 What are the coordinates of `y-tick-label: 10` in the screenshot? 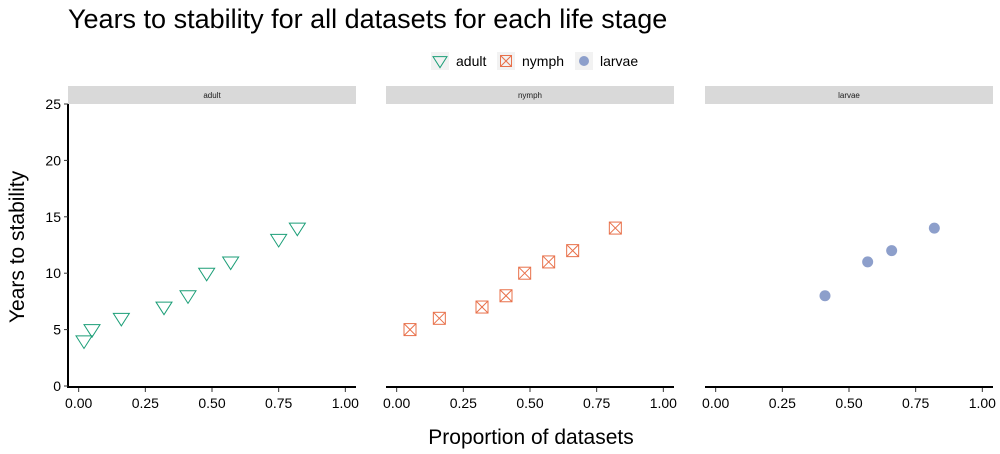 It's located at (53, 273).